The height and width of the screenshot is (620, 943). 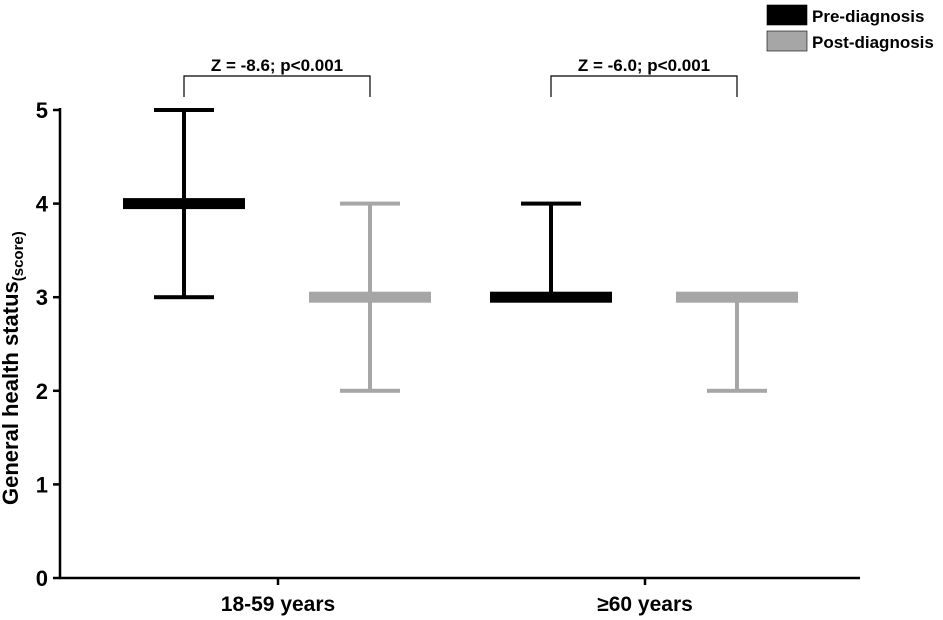 I want to click on y-axis-label-text: General health status, so click(x=11, y=393).